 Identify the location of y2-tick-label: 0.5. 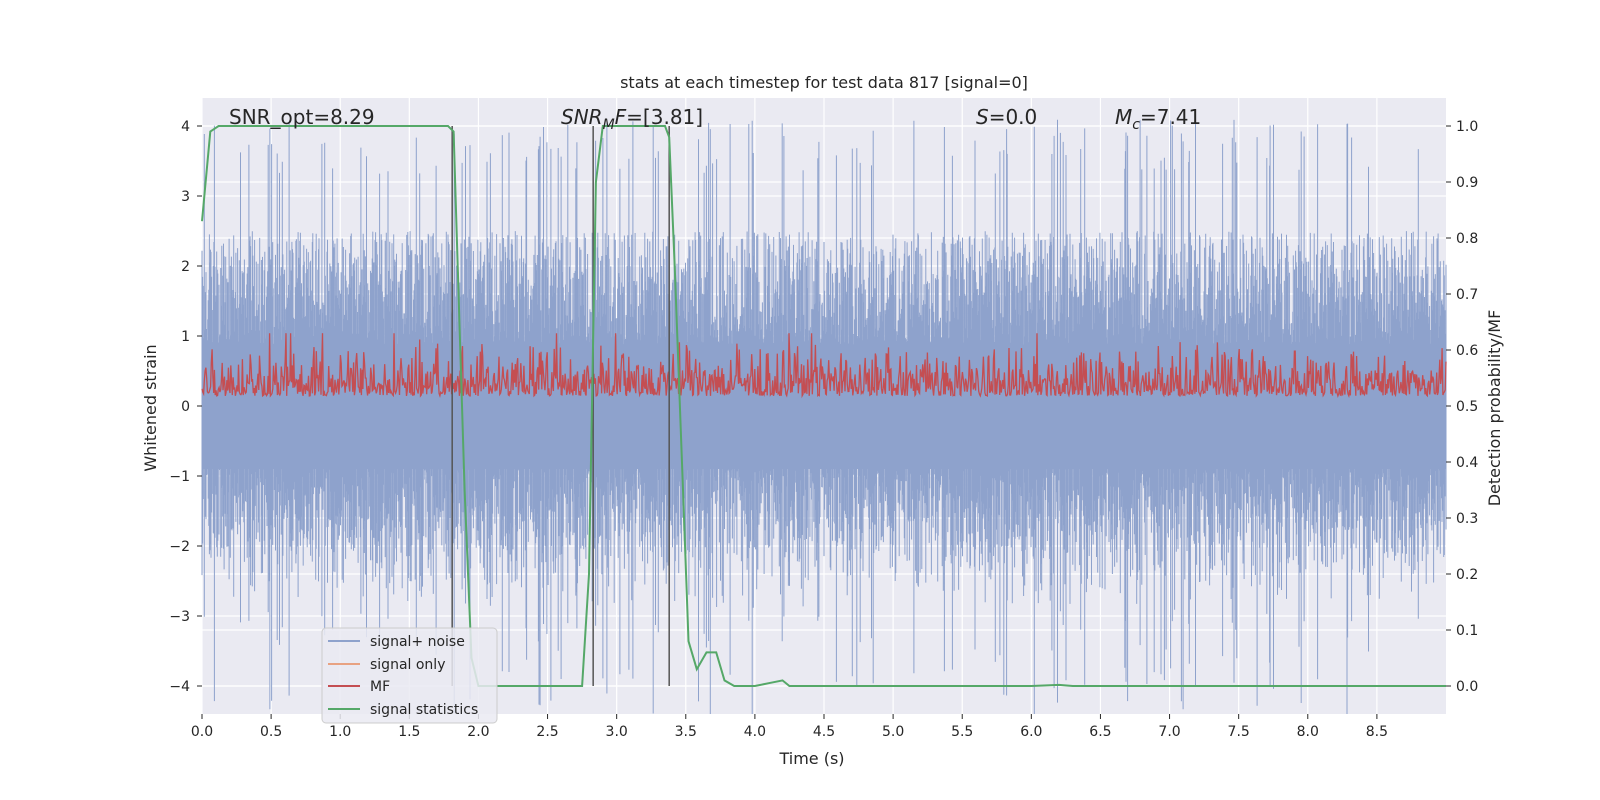
(1467, 407).